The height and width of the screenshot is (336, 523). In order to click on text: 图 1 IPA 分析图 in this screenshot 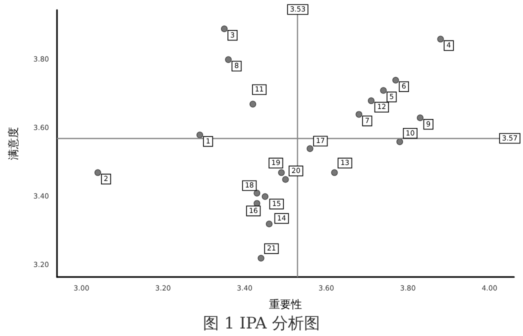, I will do `click(261, 323)`.